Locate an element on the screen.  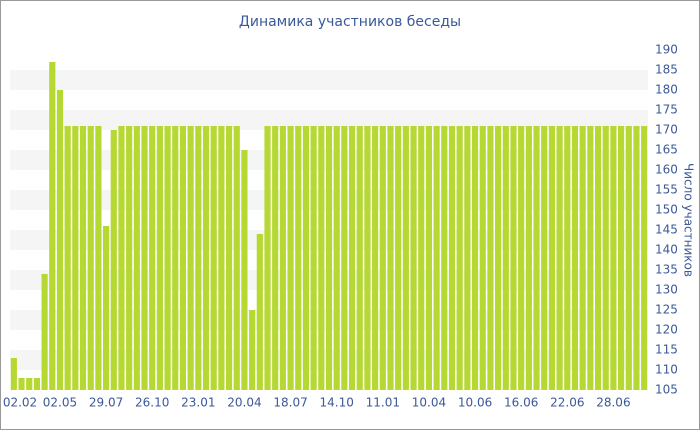
y-tick-label: 150 is located at coordinates (666, 210).